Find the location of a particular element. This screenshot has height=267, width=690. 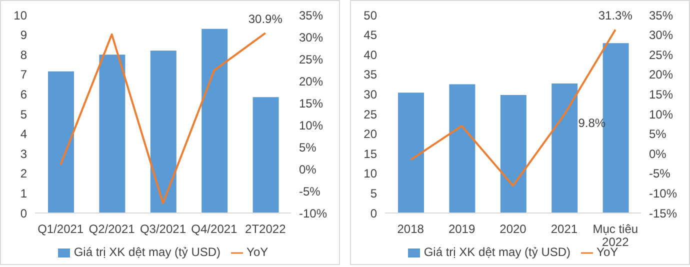

x-tick-label: 2018 is located at coordinates (410, 229).